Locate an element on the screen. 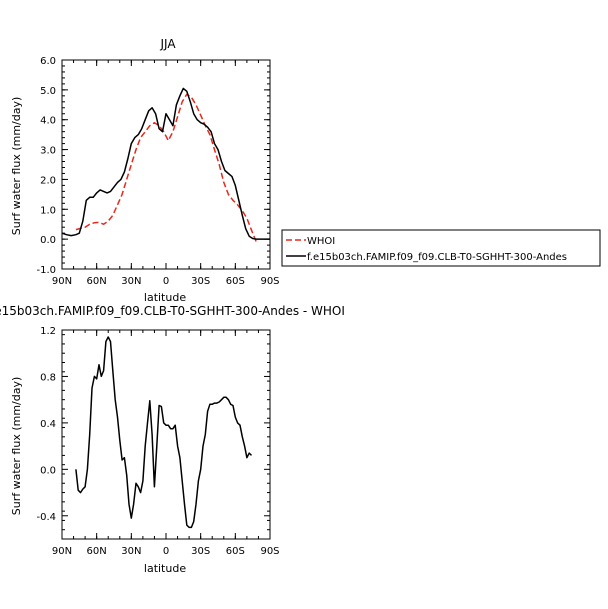 The height and width of the screenshot is (609, 608). bottom-chart-x-axis-label: latitude is located at coordinates (165, 568).